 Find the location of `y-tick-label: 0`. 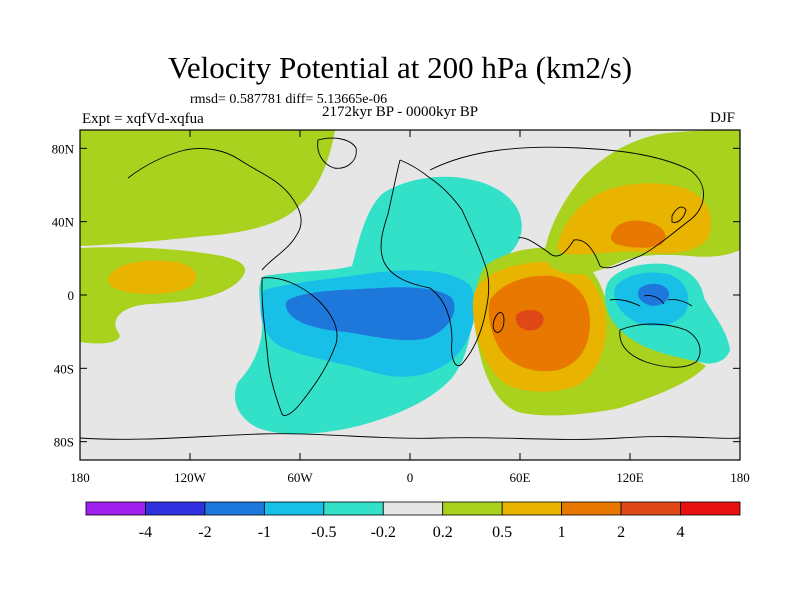

y-tick-label: 0 is located at coordinates (71, 295).